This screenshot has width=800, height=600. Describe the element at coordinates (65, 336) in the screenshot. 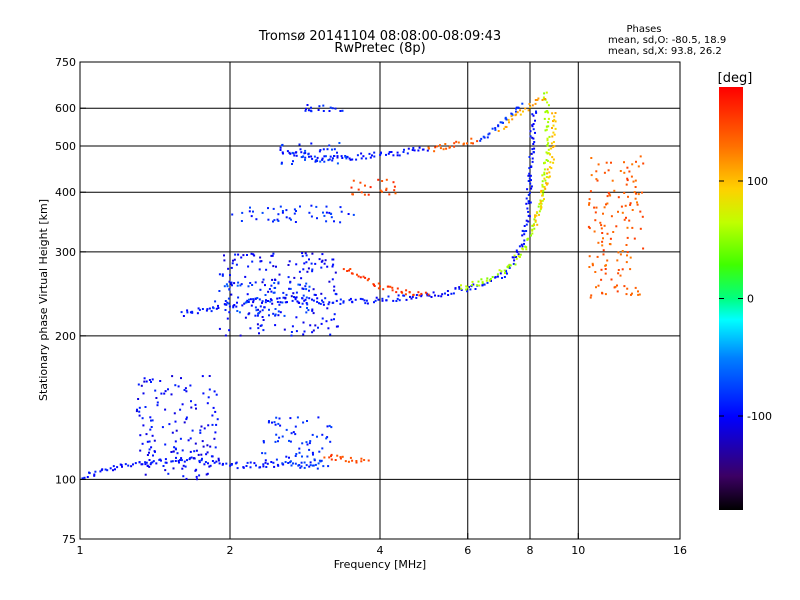

I see `y-tick-label: 200` at that location.